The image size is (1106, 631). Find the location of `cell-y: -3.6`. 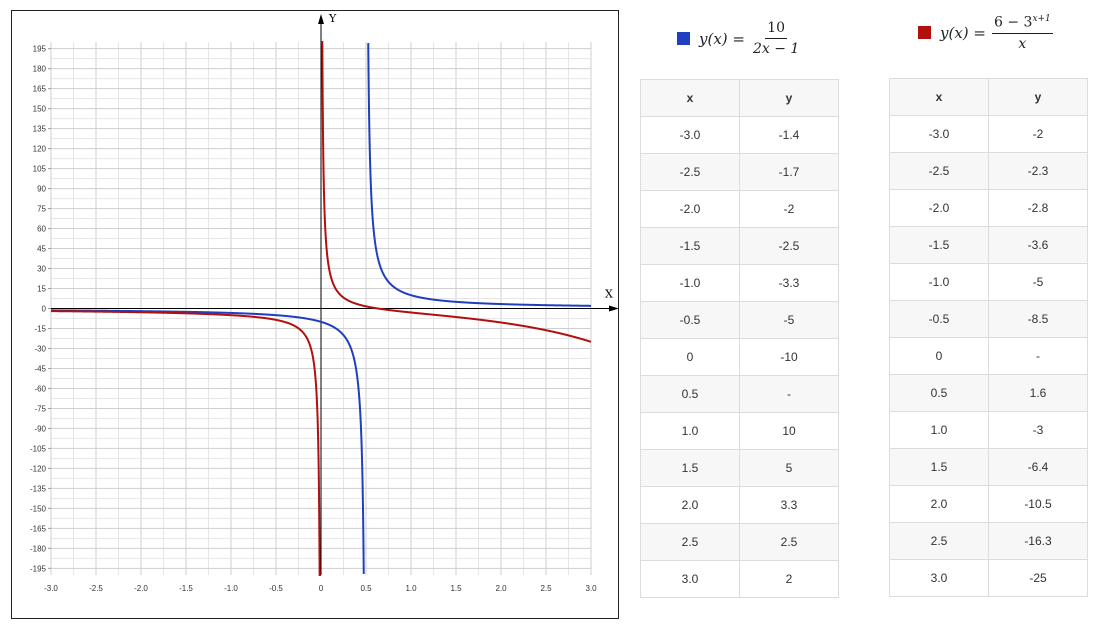

cell-y: -3.6 is located at coordinates (1038, 245).